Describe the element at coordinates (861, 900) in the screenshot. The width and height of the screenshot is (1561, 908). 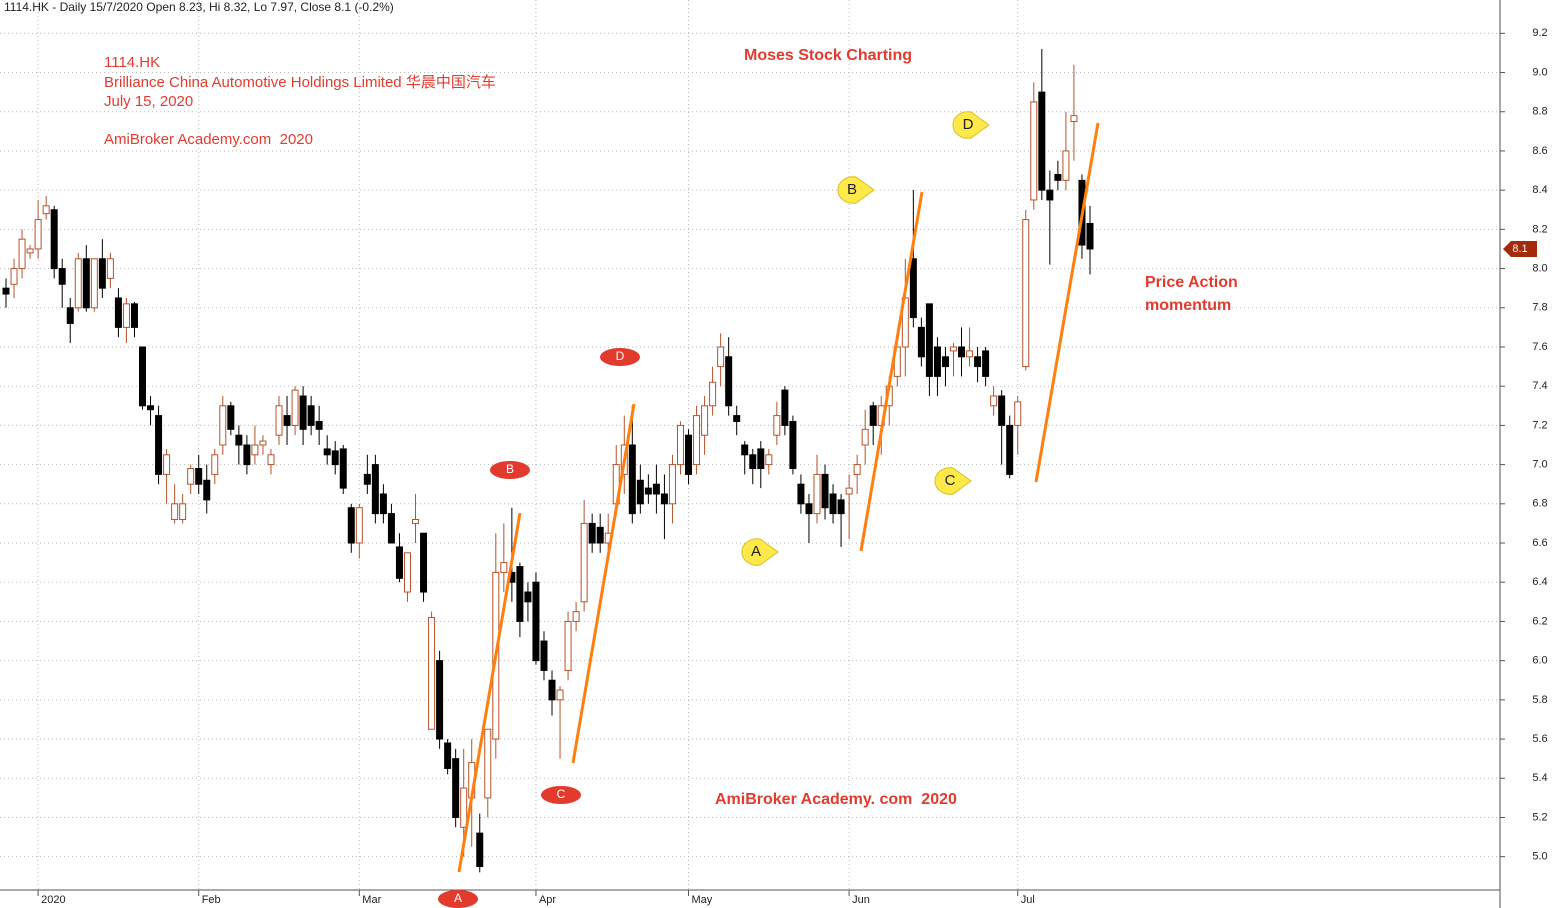
I see `x-tick-label: Jun` at that location.